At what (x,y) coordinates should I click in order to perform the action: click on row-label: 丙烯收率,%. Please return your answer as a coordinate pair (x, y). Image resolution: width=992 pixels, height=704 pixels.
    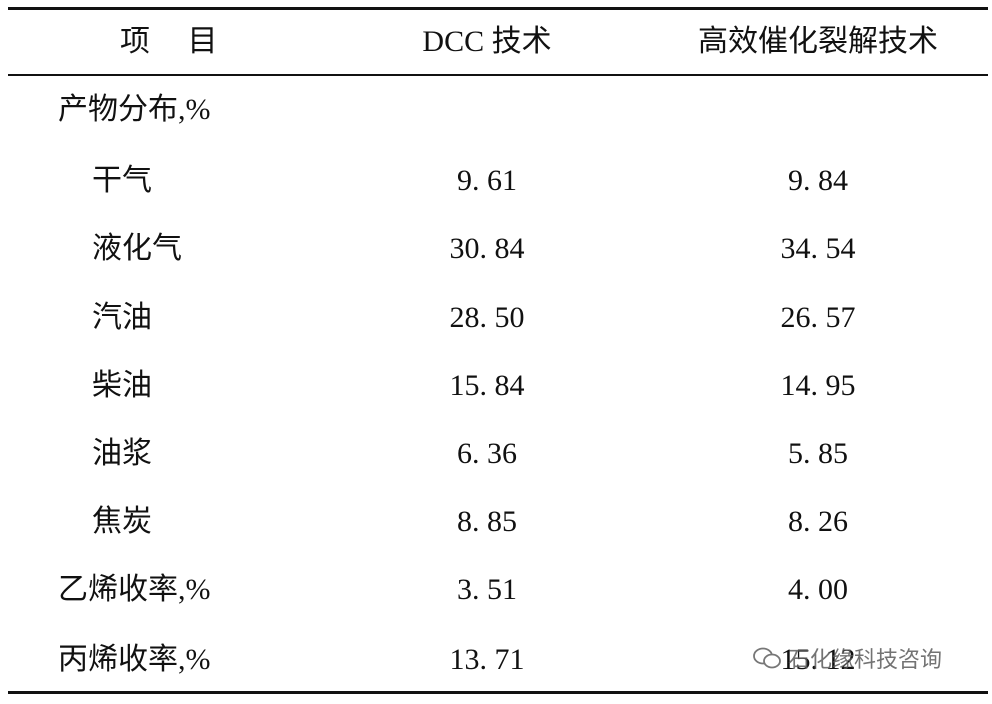
    Looking at the image, I should click on (134, 659).